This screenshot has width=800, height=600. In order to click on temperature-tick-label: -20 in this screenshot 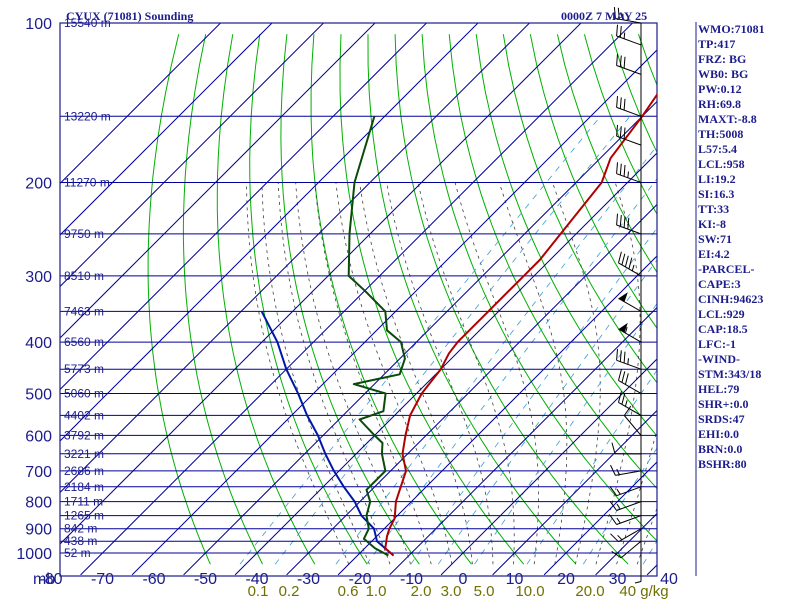, I will do `click(359, 579)`.